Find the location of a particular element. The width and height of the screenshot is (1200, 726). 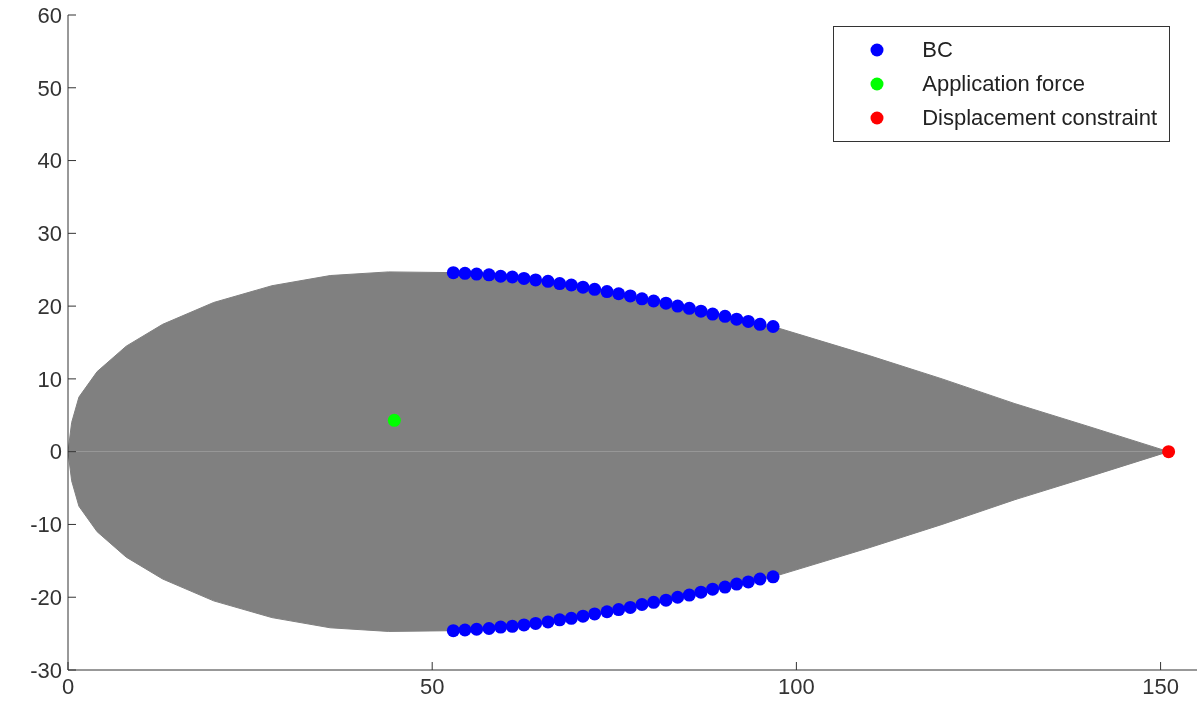

y-tick-label: 60 is located at coordinates (49, 15).